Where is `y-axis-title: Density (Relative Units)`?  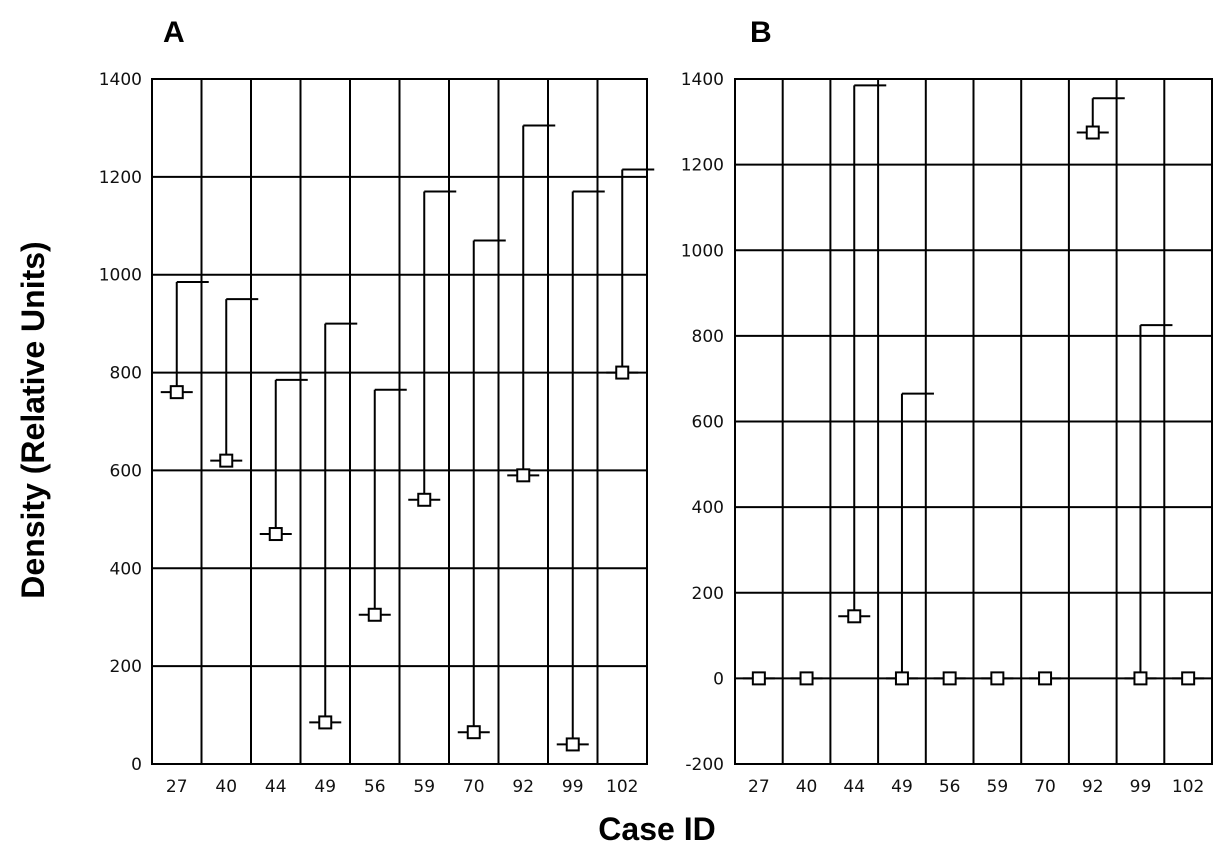 y-axis-title: Density (Relative Units) is located at coordinates (33, 419).